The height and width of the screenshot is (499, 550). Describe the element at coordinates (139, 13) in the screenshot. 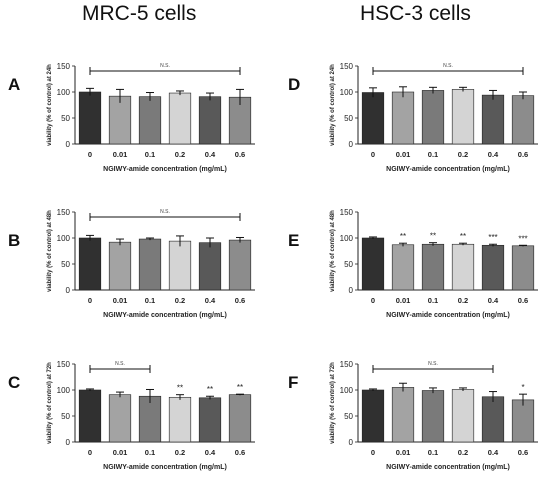

I see `column-title-mrc5: MRC-5 cells` at that location.